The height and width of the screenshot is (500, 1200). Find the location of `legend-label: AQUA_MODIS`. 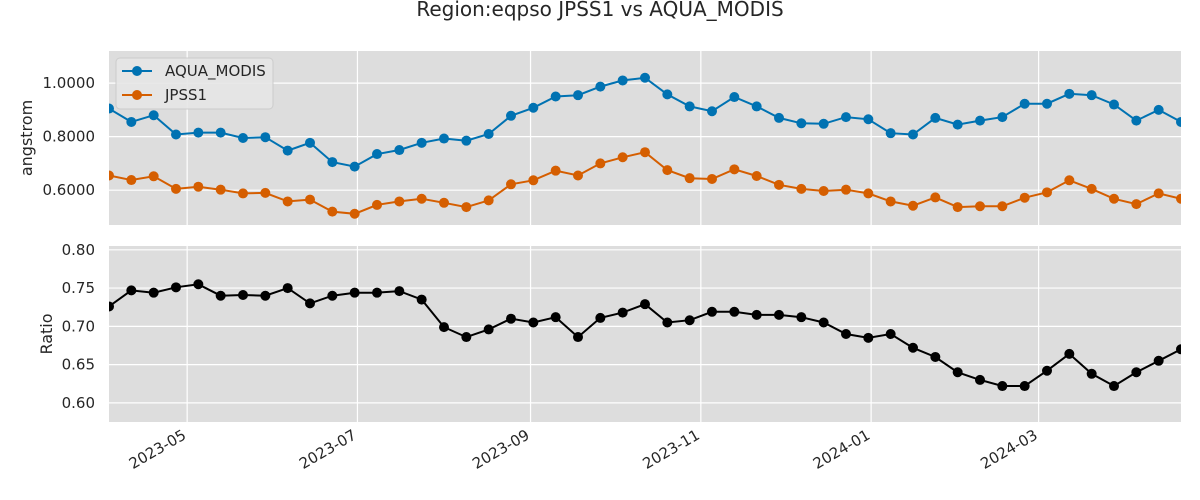

legend-label: AQUA_MODIS is located at coordinates (215, 71).